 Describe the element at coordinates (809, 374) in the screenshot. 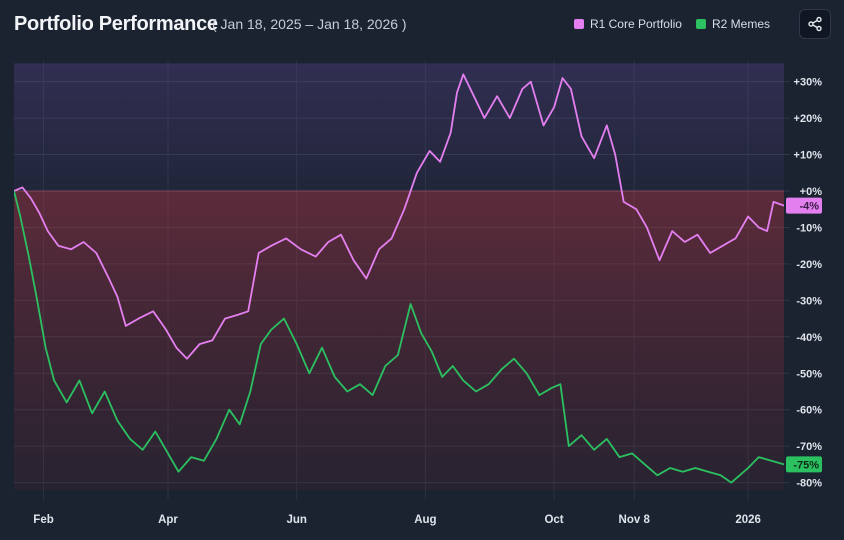

I see `y-tick-label: -50%` at that location.